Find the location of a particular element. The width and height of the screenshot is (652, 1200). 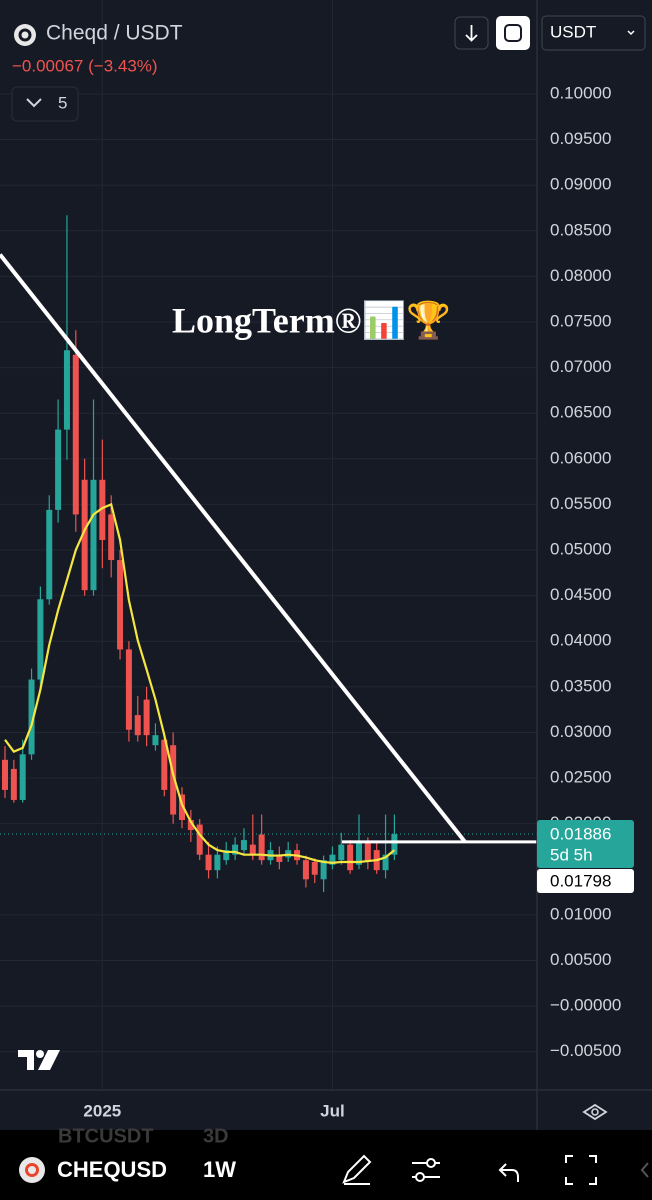

background-interval: 3D is located at coordinates (216, 1136).